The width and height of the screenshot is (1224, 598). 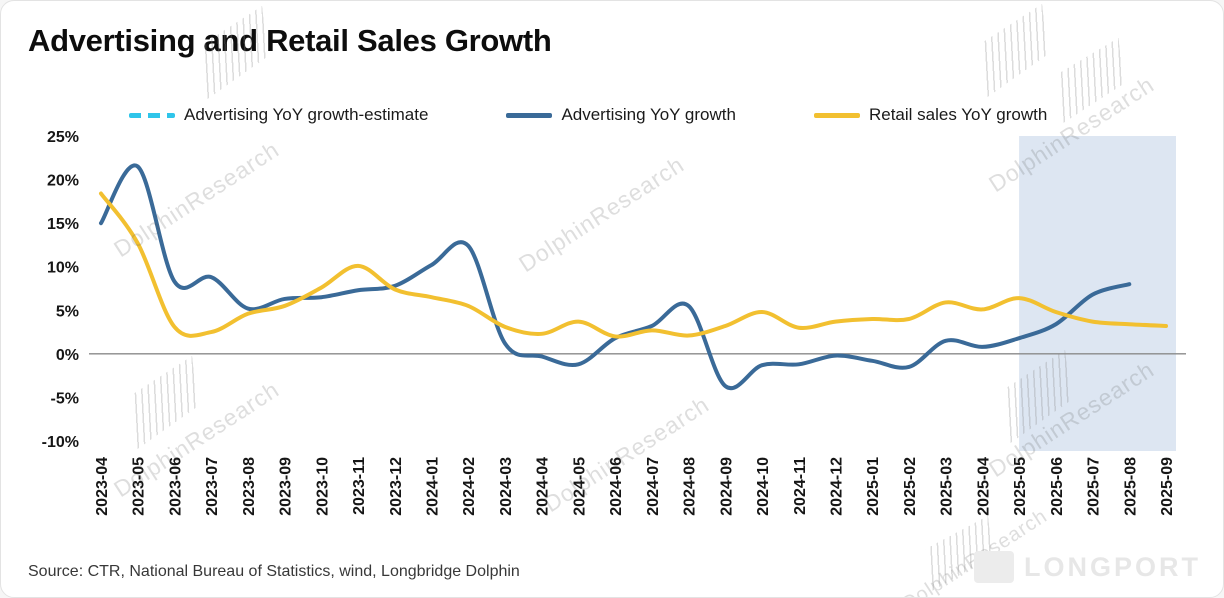 I want to click on legend-label: Advertising YoY growth-estimate, so click(x=306, y=114).